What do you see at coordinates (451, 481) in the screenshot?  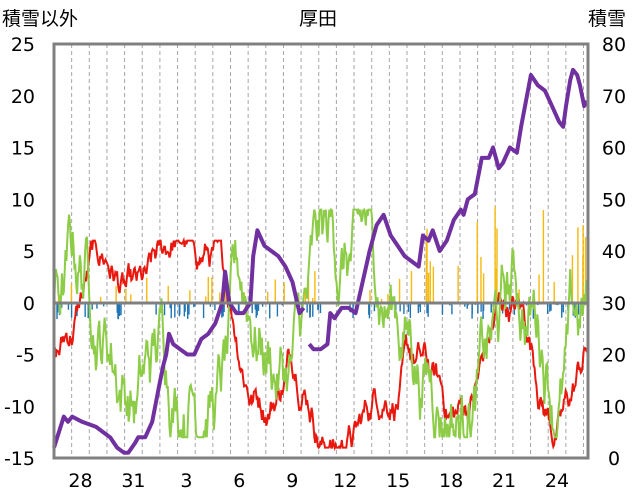 I see `x-tick-label: 18` at bounding box center [451, 481].